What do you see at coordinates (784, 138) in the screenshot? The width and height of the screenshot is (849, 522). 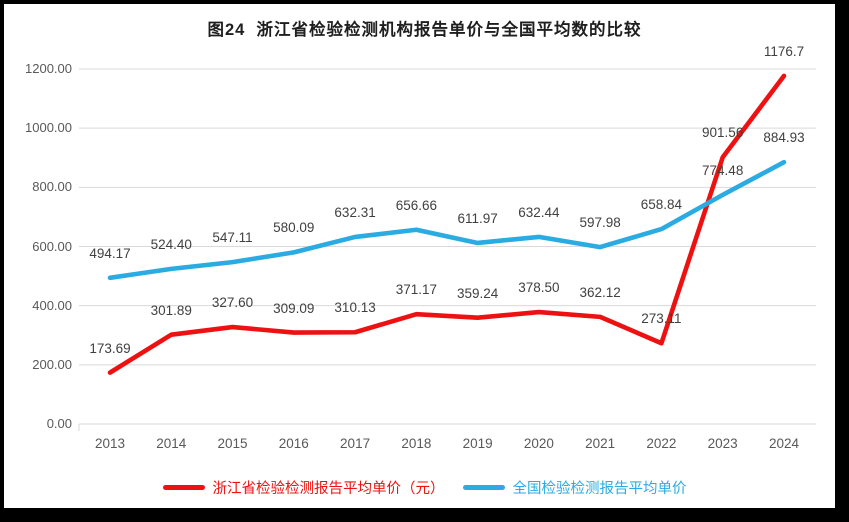 I see `data-label-series-1: 884.93` at bounding box center [784, 138].